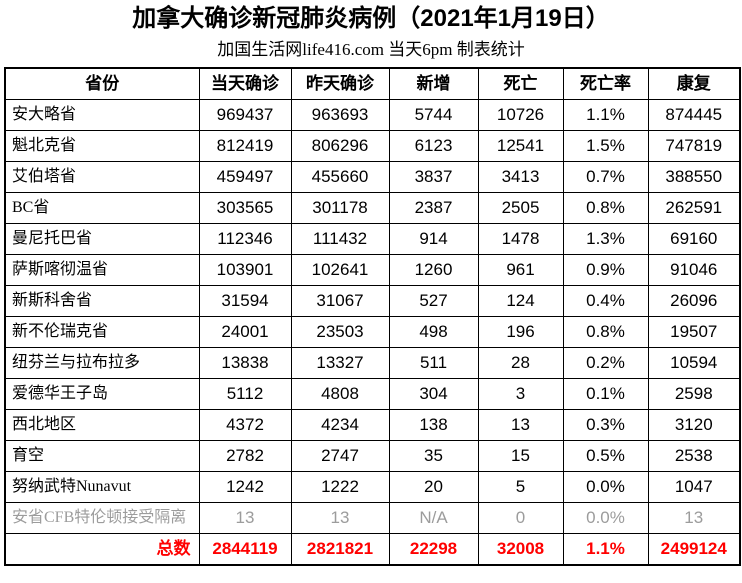  Describe the element at coordinates (340, 83) in the screenshot. I see `col-header-yesterday: 昨天确诊` at that location.